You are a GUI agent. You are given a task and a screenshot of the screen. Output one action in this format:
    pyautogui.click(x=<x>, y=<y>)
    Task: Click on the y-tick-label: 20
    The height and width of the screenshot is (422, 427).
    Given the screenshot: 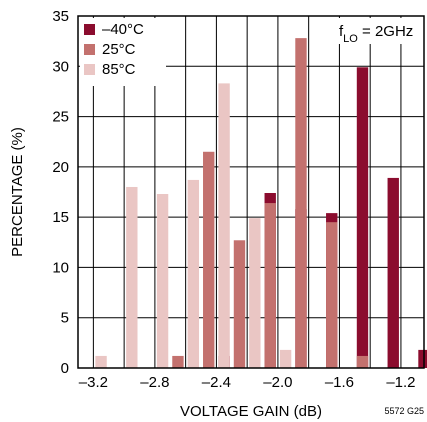 What is the action you would take?
    pyautogui.click(x=60, y=167)
    